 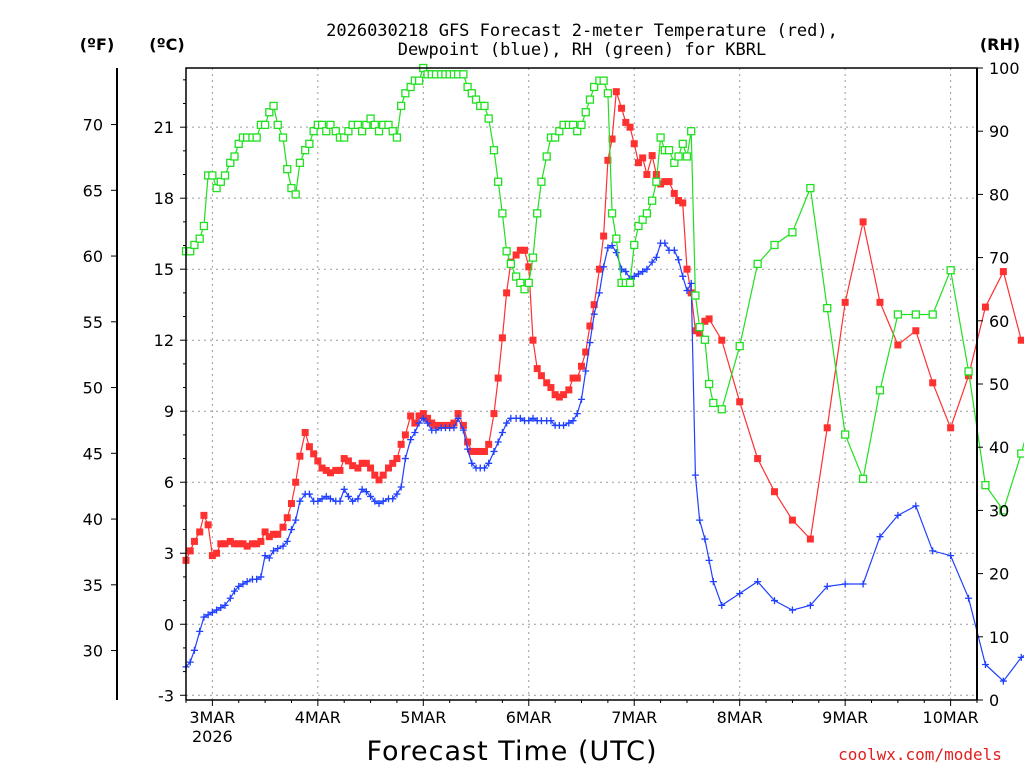 I want to click on celsius-tick-label: 0, so click(x=169, y=624).